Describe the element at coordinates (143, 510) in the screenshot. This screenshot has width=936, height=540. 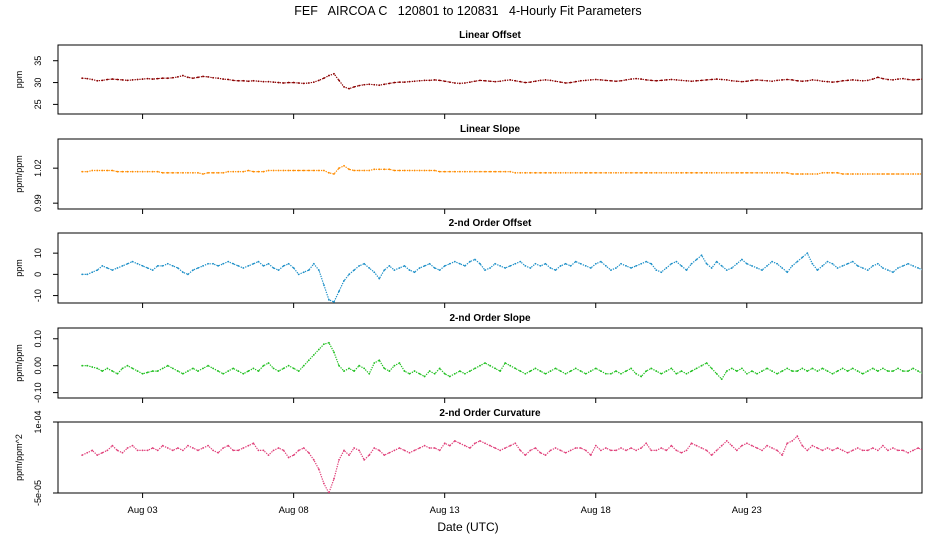
I see `x-tick-label: Aug 03` at that location.